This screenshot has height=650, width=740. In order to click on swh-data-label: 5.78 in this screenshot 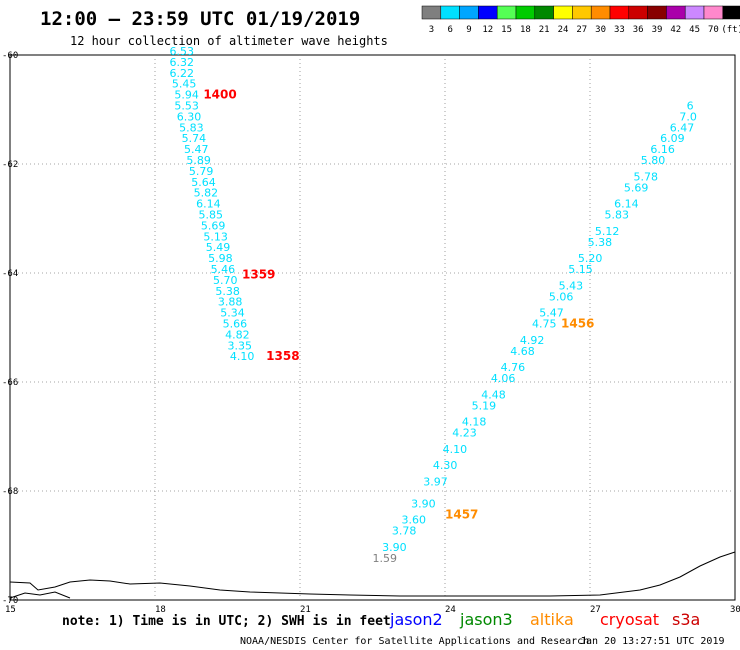, I will do `click(646, 176)`.